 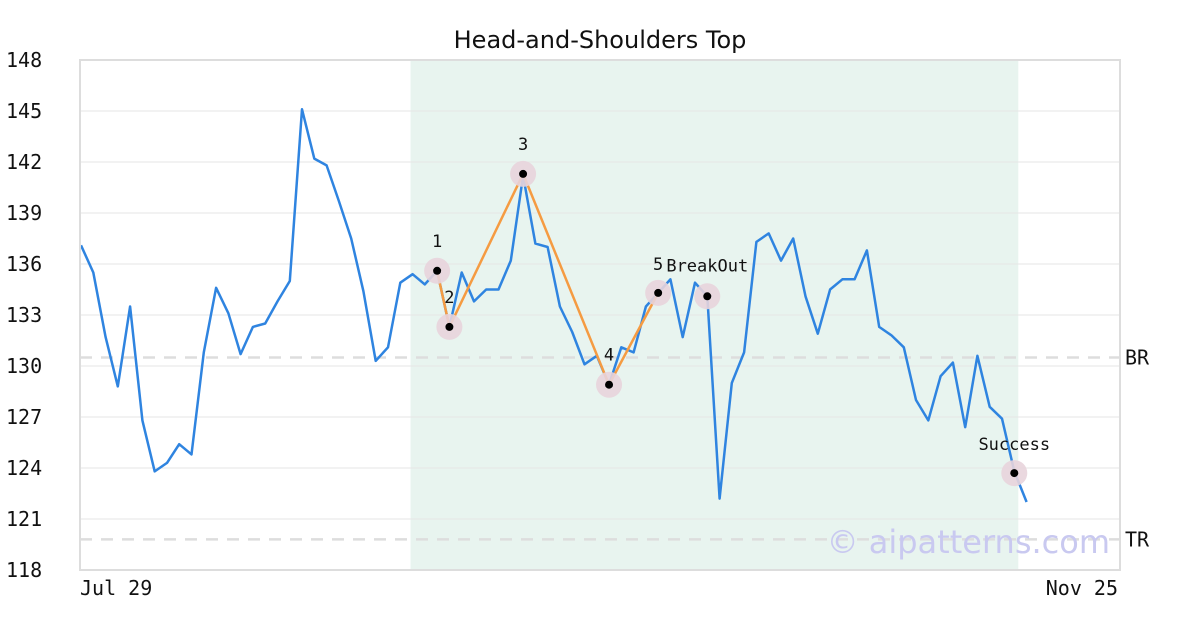 I want to click on y-tick-label: 118, so click(x=24, y=570).